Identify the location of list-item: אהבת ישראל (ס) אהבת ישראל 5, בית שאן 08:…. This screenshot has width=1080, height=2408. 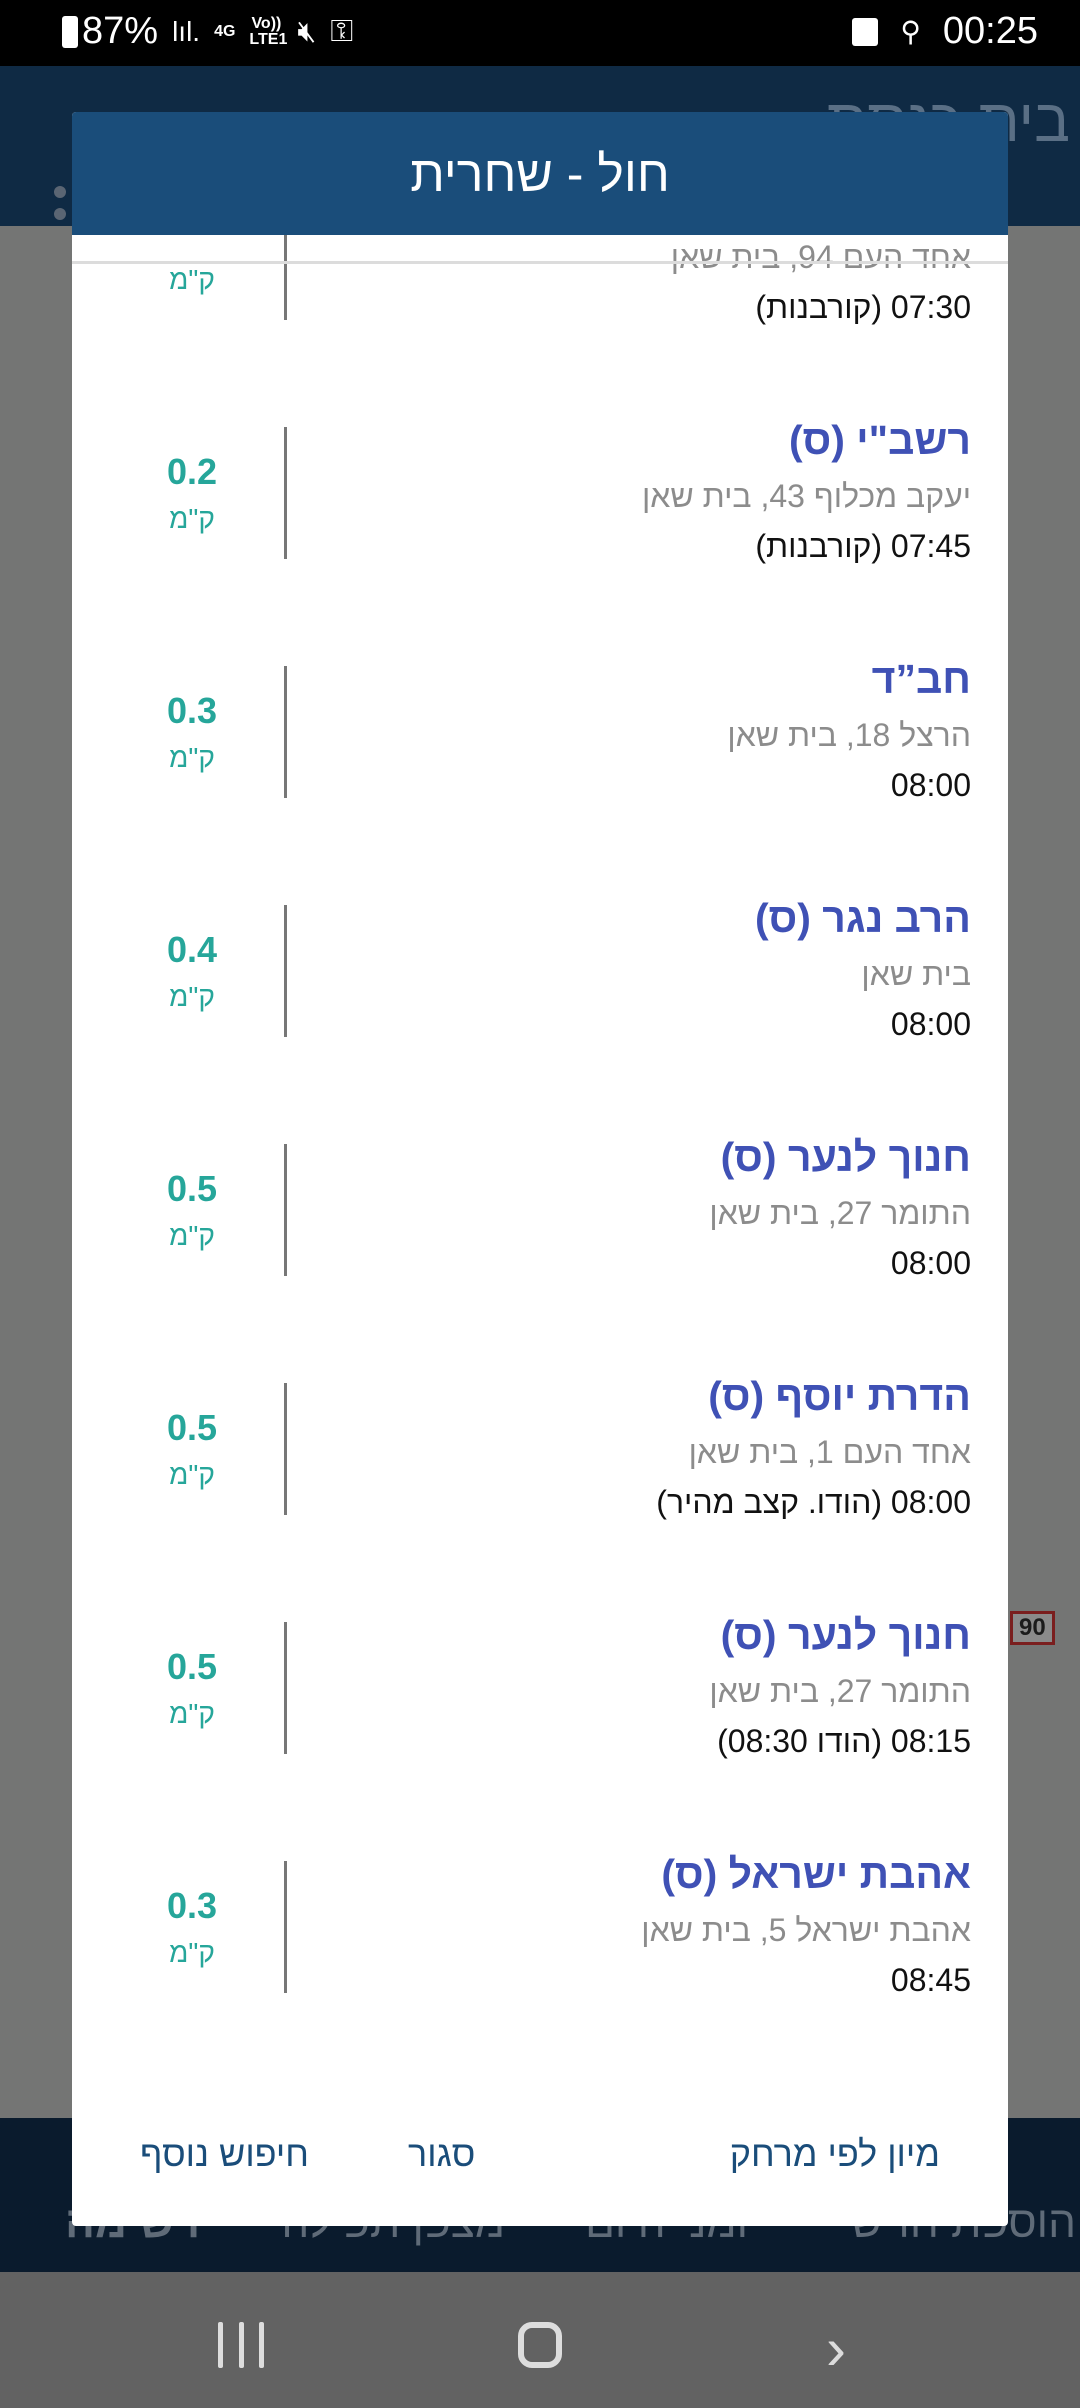
(540, 1928).